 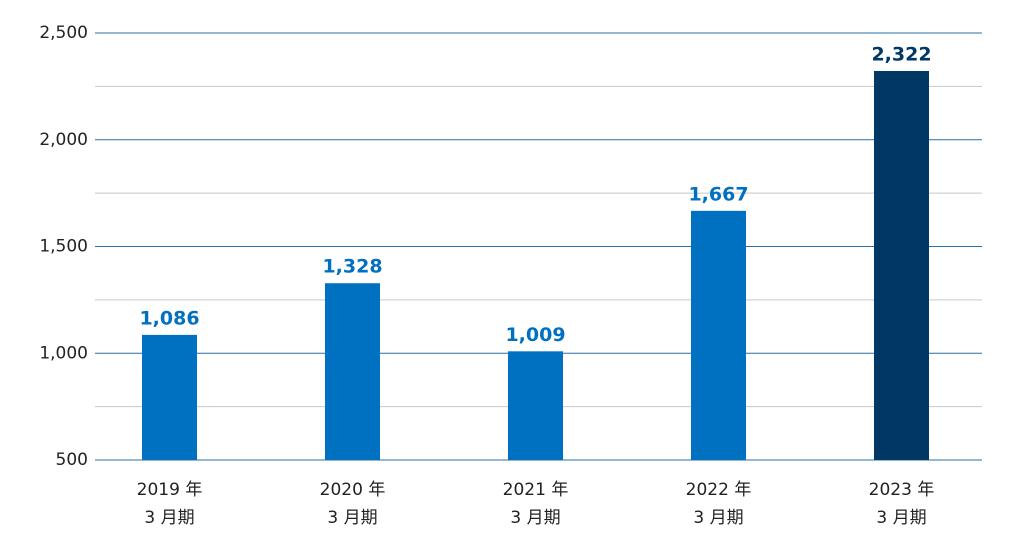 What do you see at coordinates (170, 490) in the screenshot?
I see `x-tick-label: 2019 年` at bounding box center [170, 490].